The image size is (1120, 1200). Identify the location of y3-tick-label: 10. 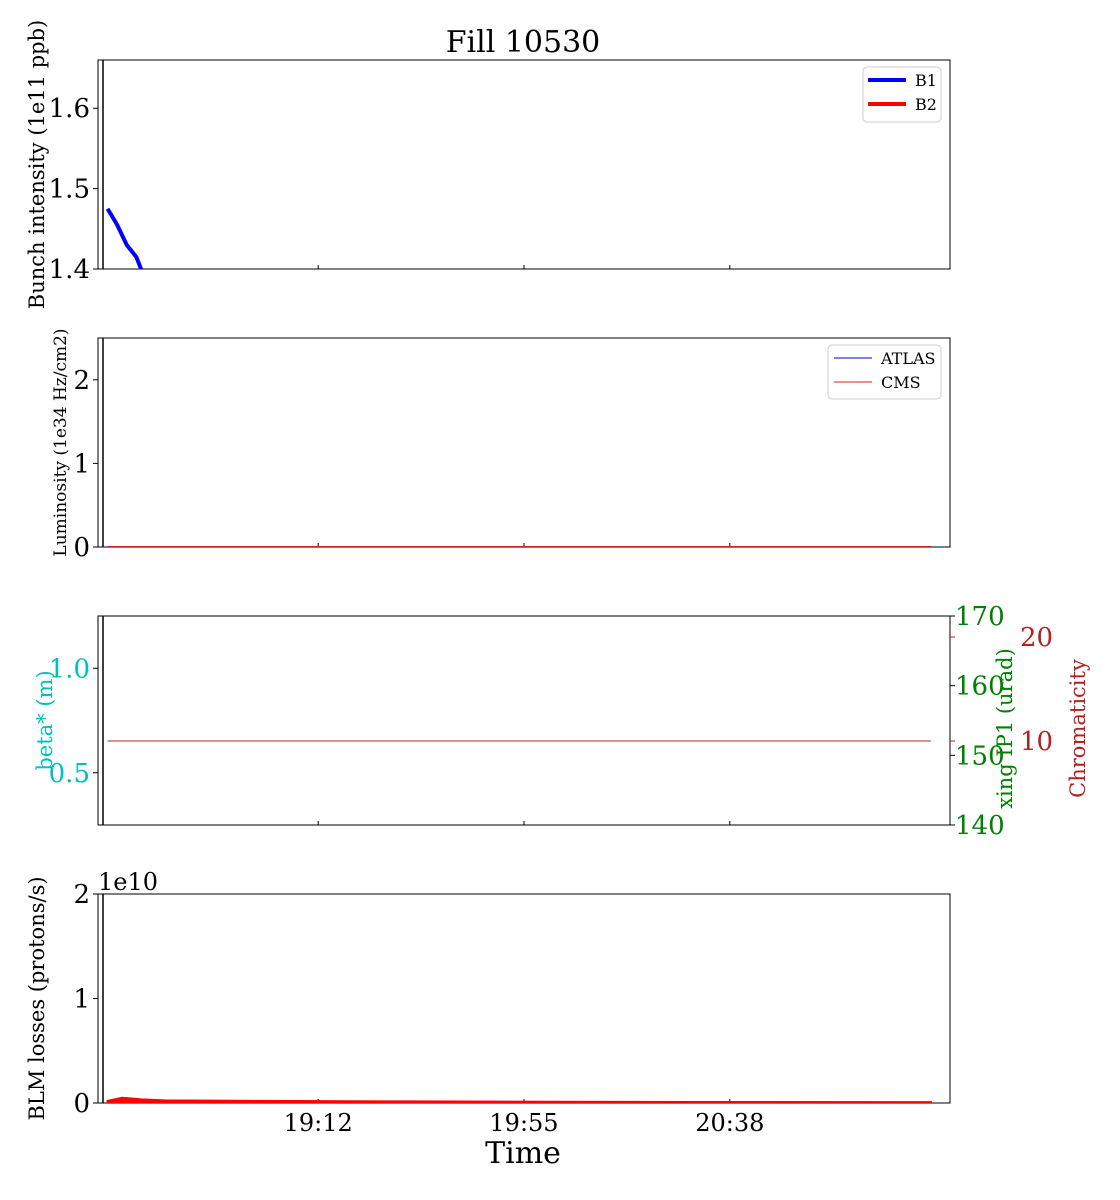
(1036, 742).